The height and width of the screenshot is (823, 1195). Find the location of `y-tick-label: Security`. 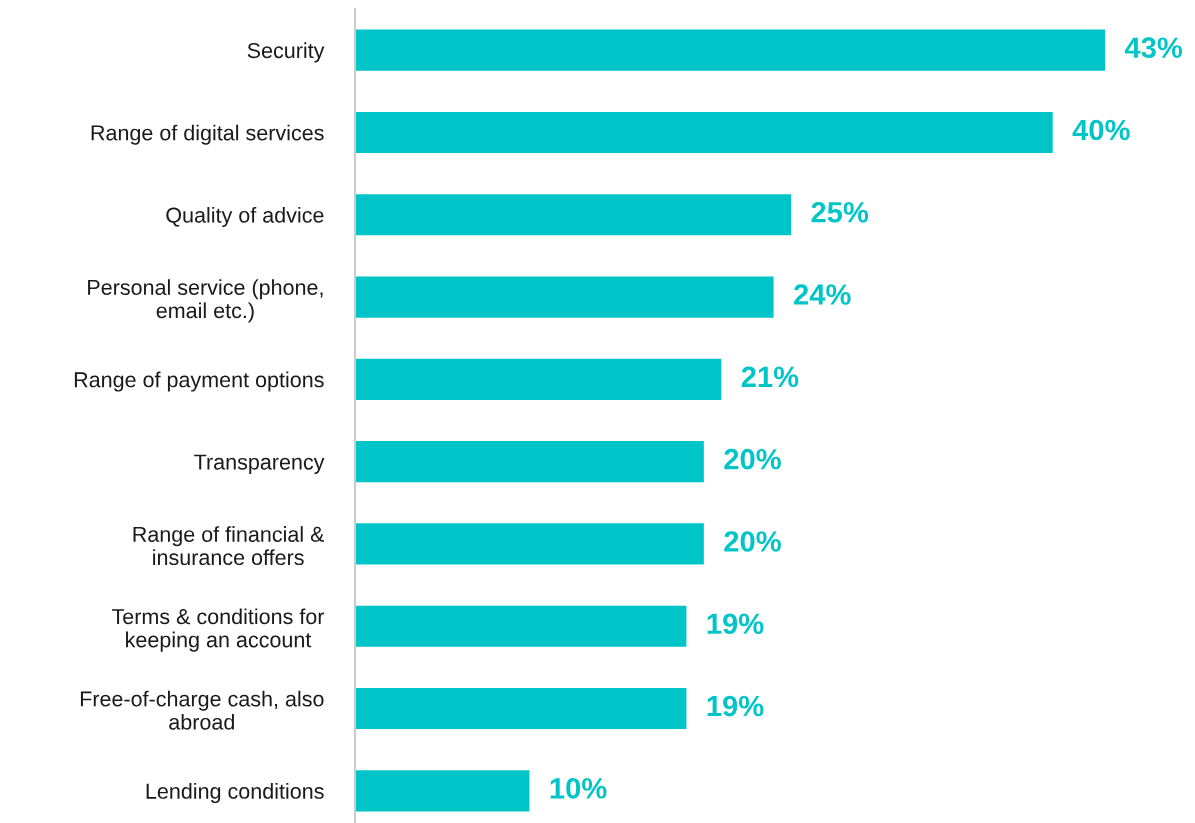

y-tick-label: Security is located at coordinates (286, 52).